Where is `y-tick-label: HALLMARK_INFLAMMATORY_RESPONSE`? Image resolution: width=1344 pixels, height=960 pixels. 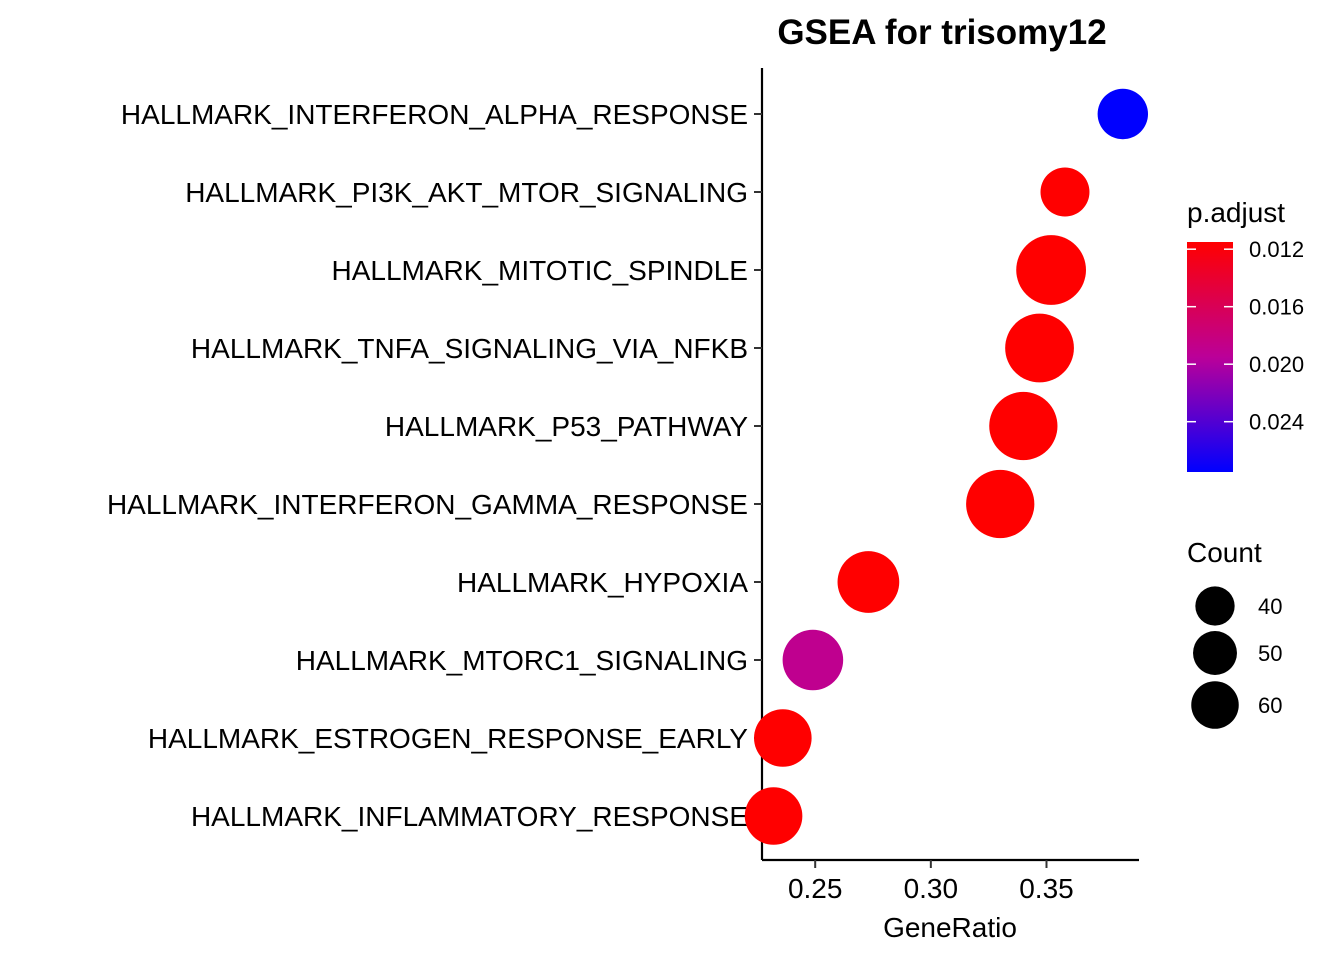
y-tick-label: HALLMARK_INFLAMMATORY_RESPONSE is located at coordinates (469, 816).